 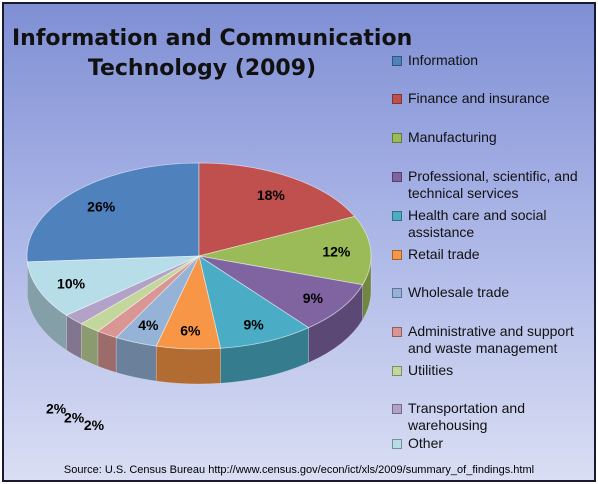 I want to click on chart-title-line-1: Information and Communication, so click(x=212, y=38).